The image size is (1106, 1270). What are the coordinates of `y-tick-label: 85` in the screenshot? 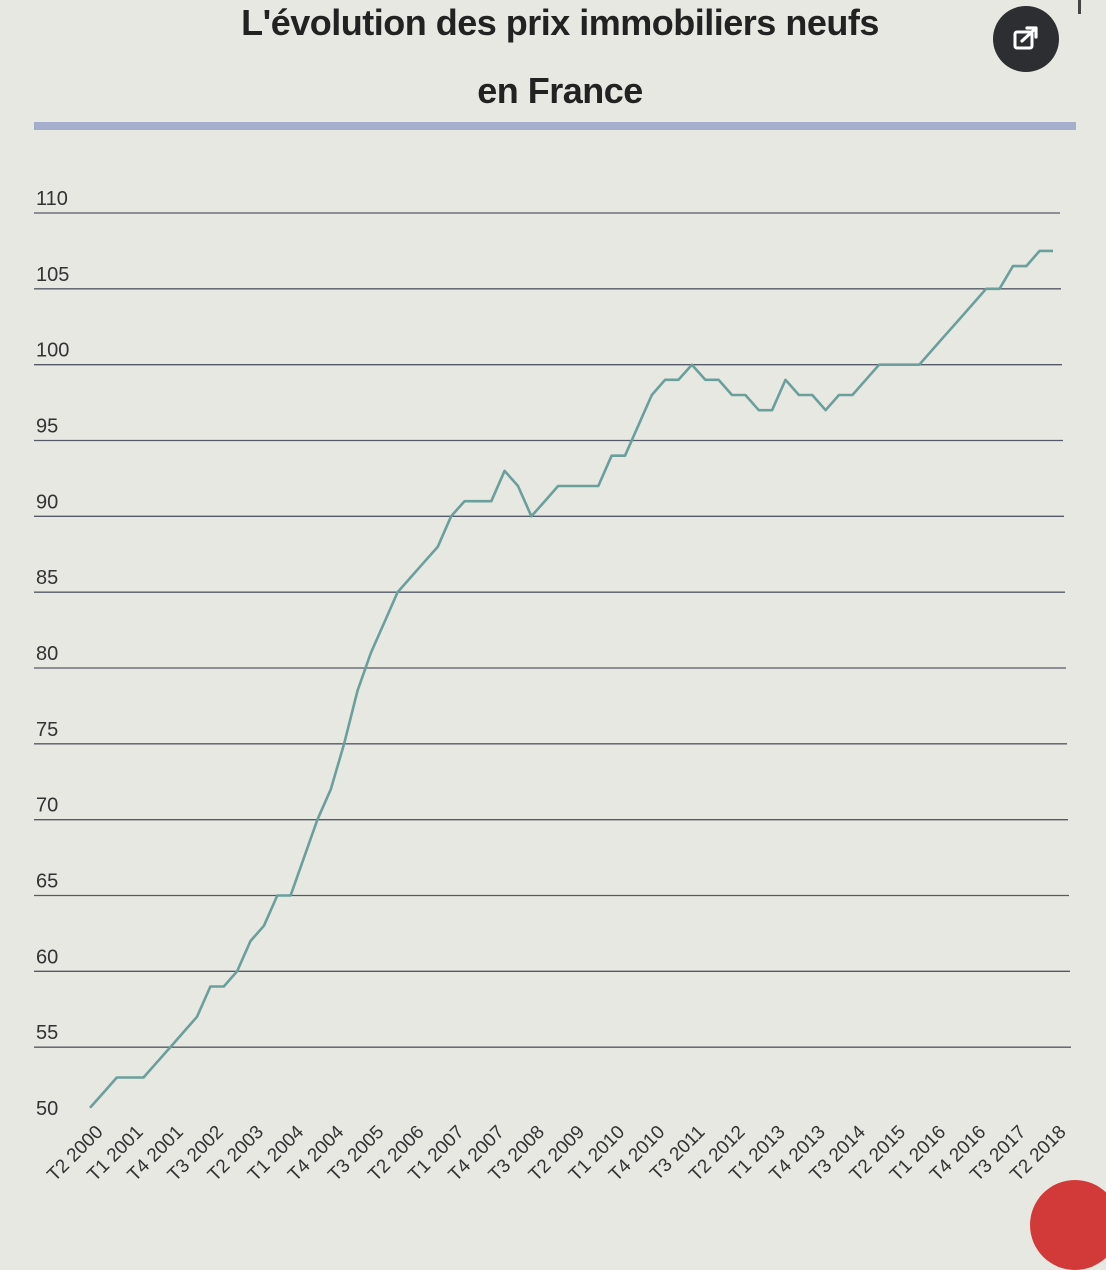 It's located at (47, 578).